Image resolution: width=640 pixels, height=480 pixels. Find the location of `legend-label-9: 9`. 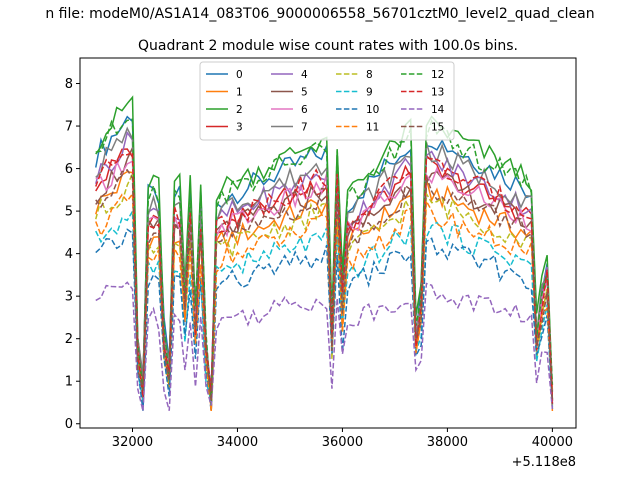

legend-label-9: 9 is located at coordinates (369, 93).